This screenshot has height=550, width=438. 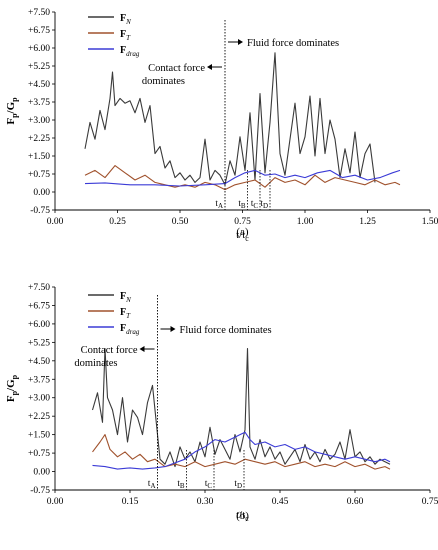 I want to click on legend-label-ft: FT, so click(x=125, y=35).